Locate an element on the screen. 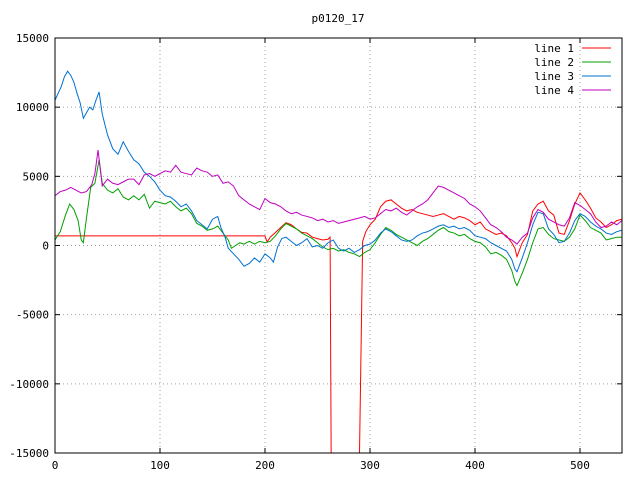  y-tick-label: 0 is located at coordinates (45, 246).